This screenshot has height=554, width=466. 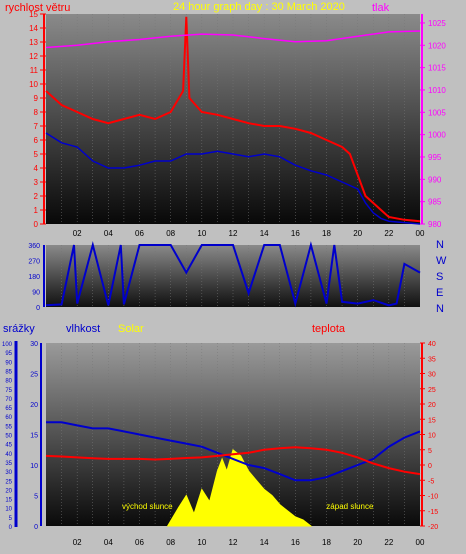 I want to click on humidity-ticks: 0 5 10 15 20 25 30, so click(x=36, y=436).